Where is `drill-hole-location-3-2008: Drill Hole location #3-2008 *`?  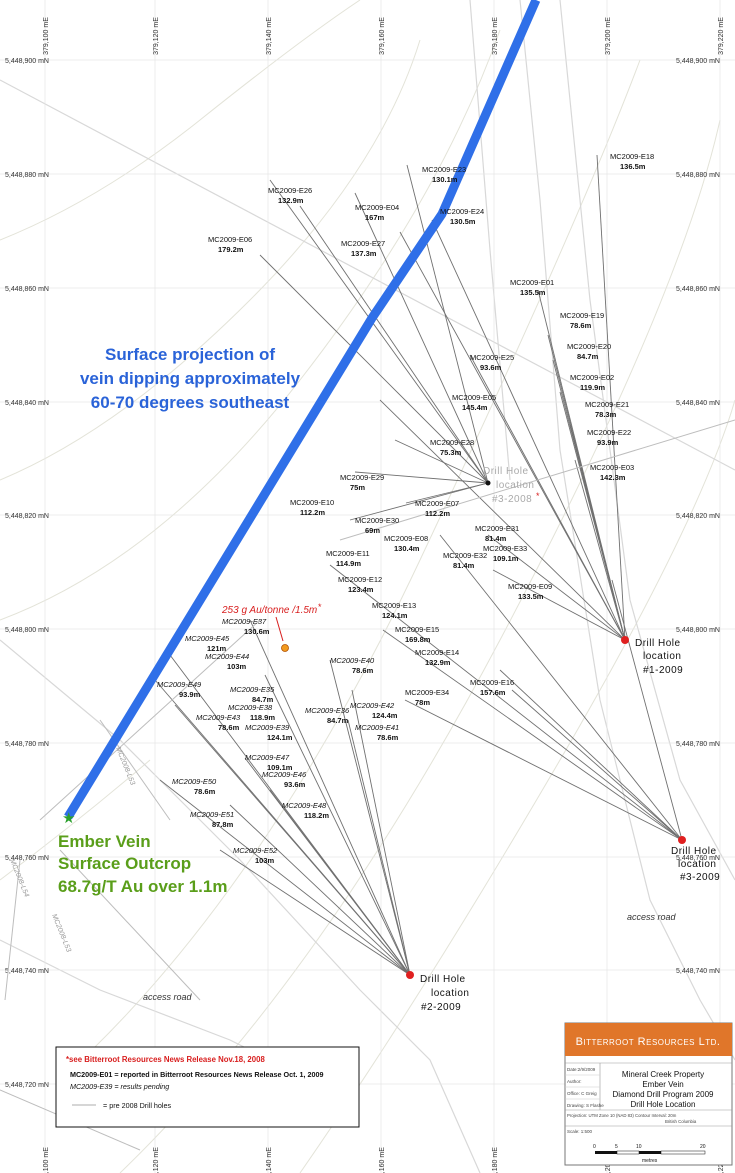
drill-hole-location-3-2008: Drill Hole location #3-2008 * is located at coordinates (511, 485).